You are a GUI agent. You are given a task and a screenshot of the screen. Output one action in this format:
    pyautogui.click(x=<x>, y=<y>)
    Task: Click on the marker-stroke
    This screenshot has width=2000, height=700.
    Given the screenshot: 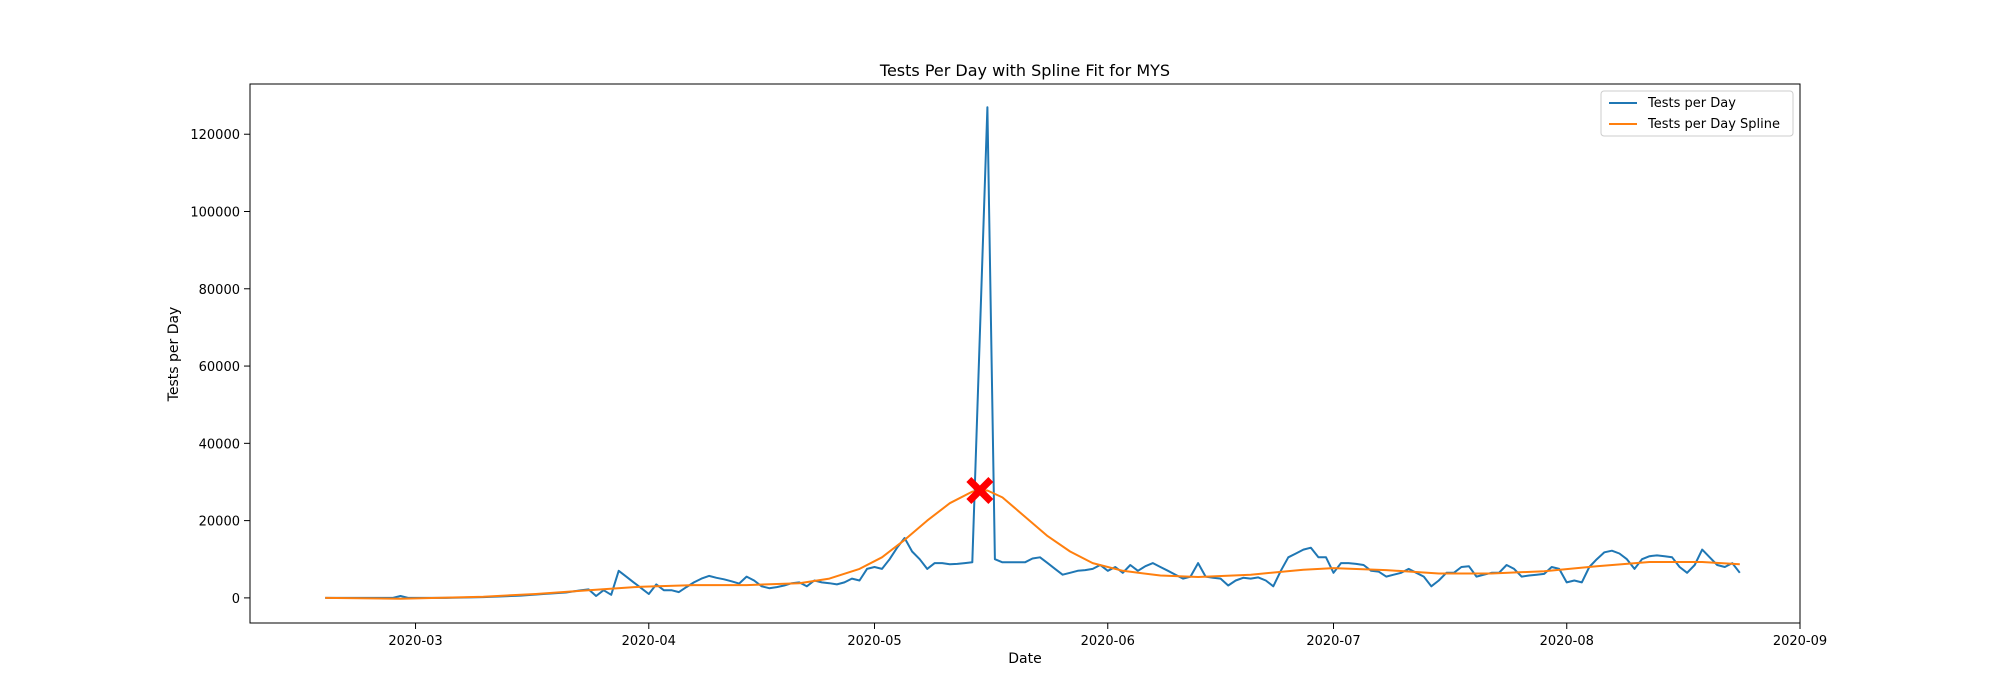 What is the action you would take?
    pyautogui.click(x=980, y=490)
    